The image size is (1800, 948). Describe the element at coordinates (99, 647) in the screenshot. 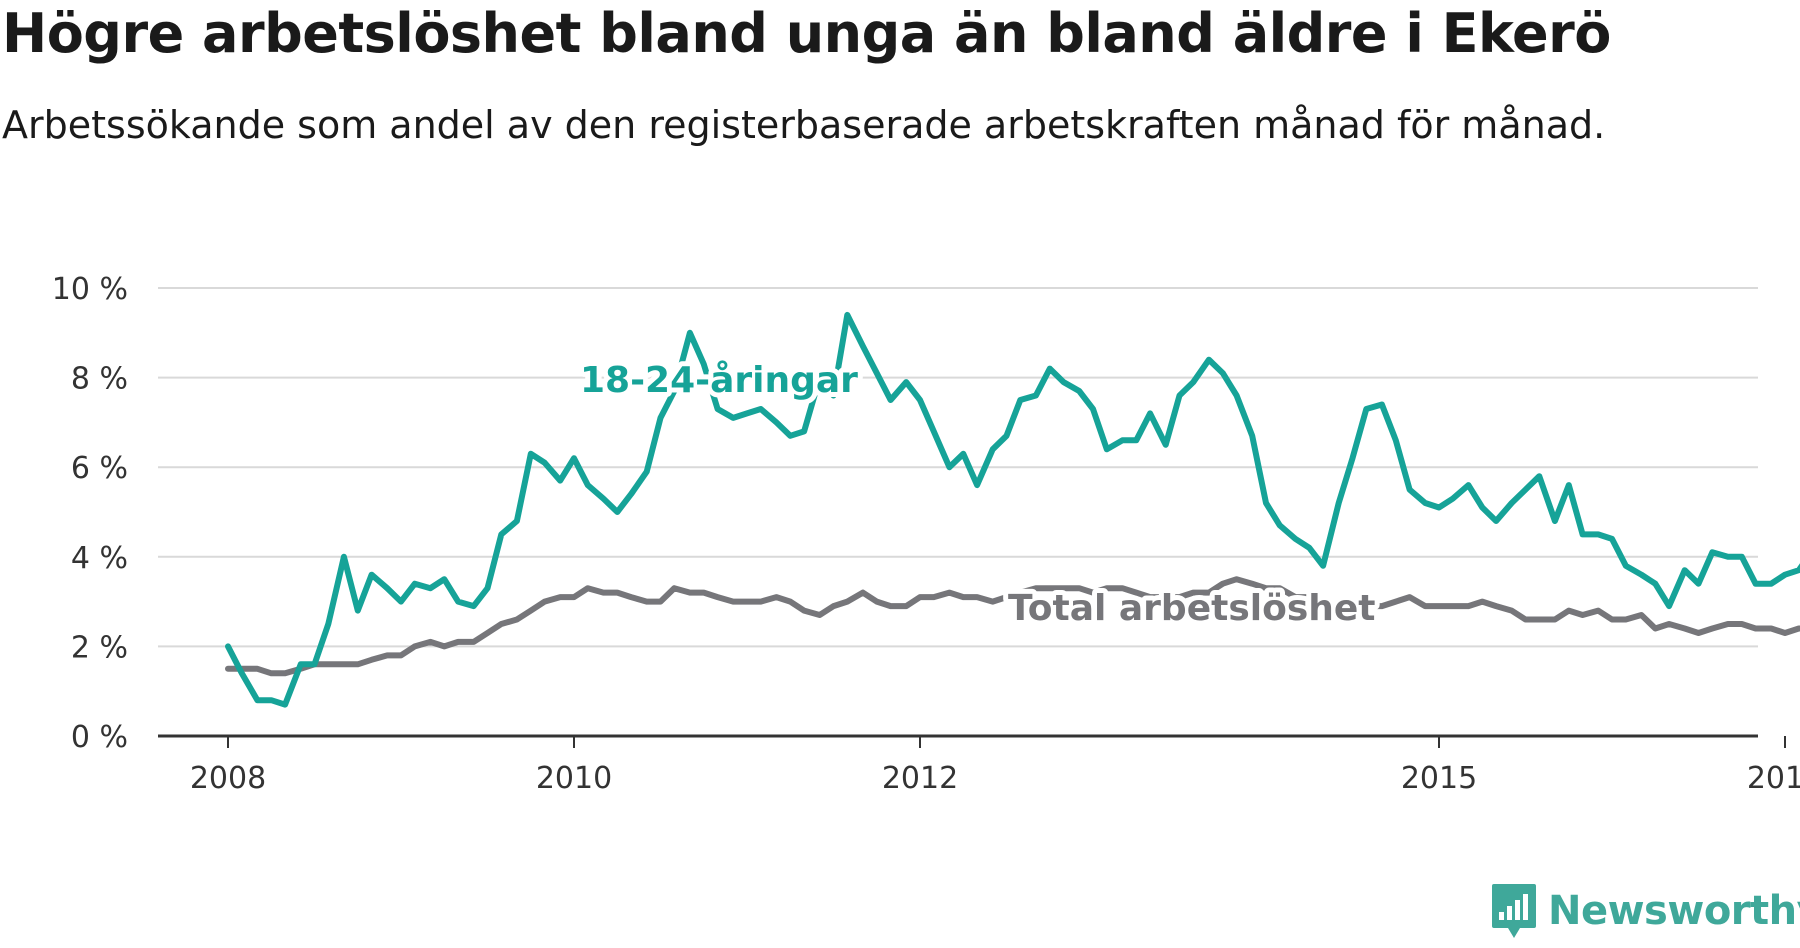

I see `y-tick-label: 2 %` at that location.